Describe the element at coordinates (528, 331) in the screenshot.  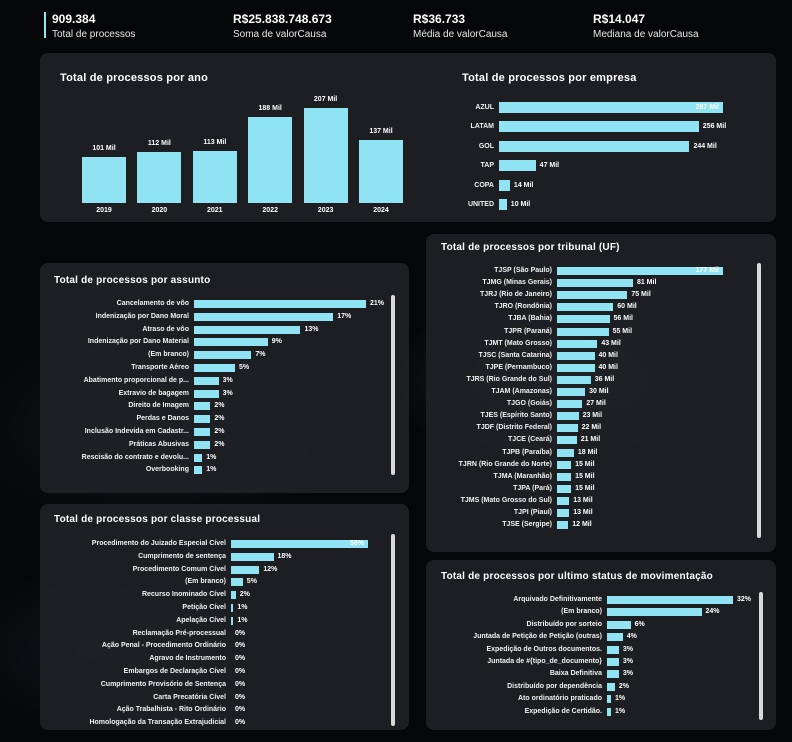
I see `category-label-tribunal: TJPR (Paraná)` at that location.